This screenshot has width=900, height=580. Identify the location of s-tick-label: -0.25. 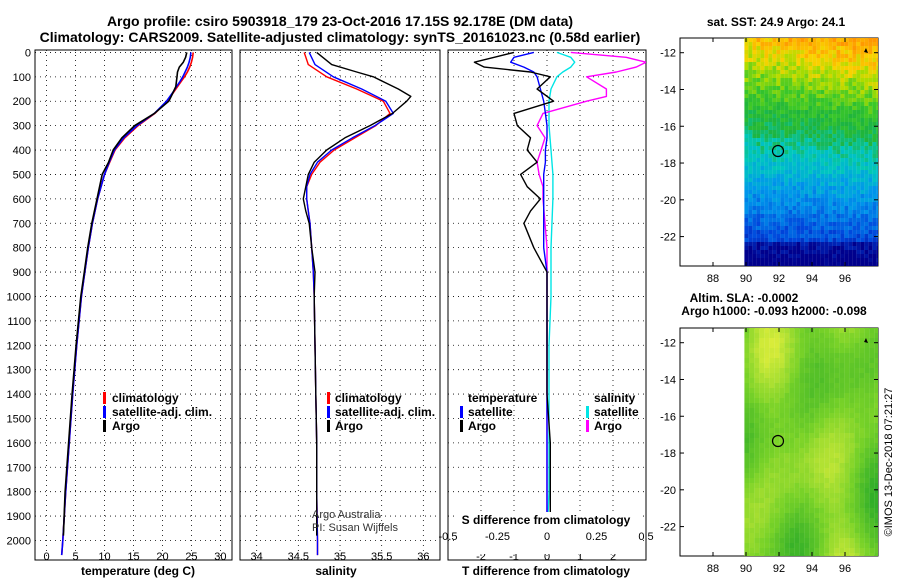
(497, 537).